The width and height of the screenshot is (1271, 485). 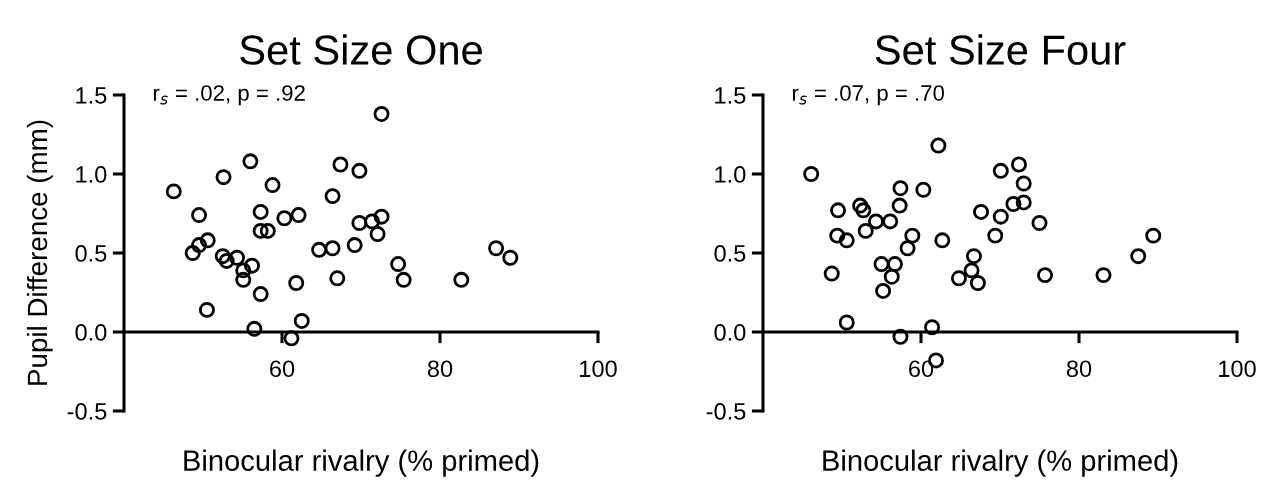 What do you see at coordinates (39, 252) in the screenshot?
I see `y-axis-title: Pupil Difference (mm)` at bounding box center [39, 252].